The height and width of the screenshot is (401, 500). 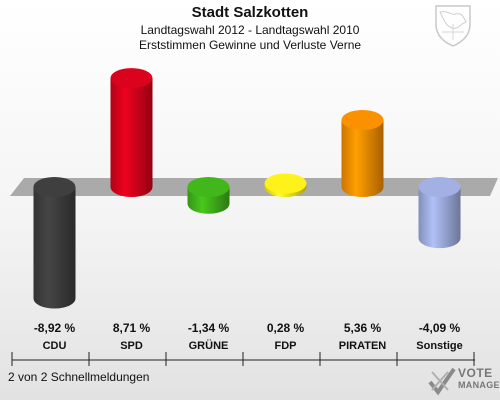 I want to click on bar-spd, so click(x=131, y=137).